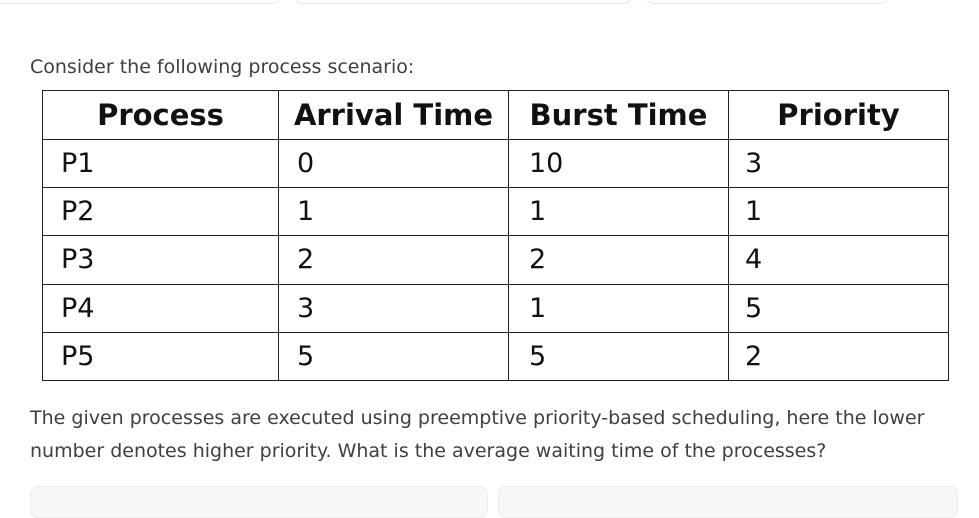  I want to click on cell-burst-time: 10, so click(618, 163).